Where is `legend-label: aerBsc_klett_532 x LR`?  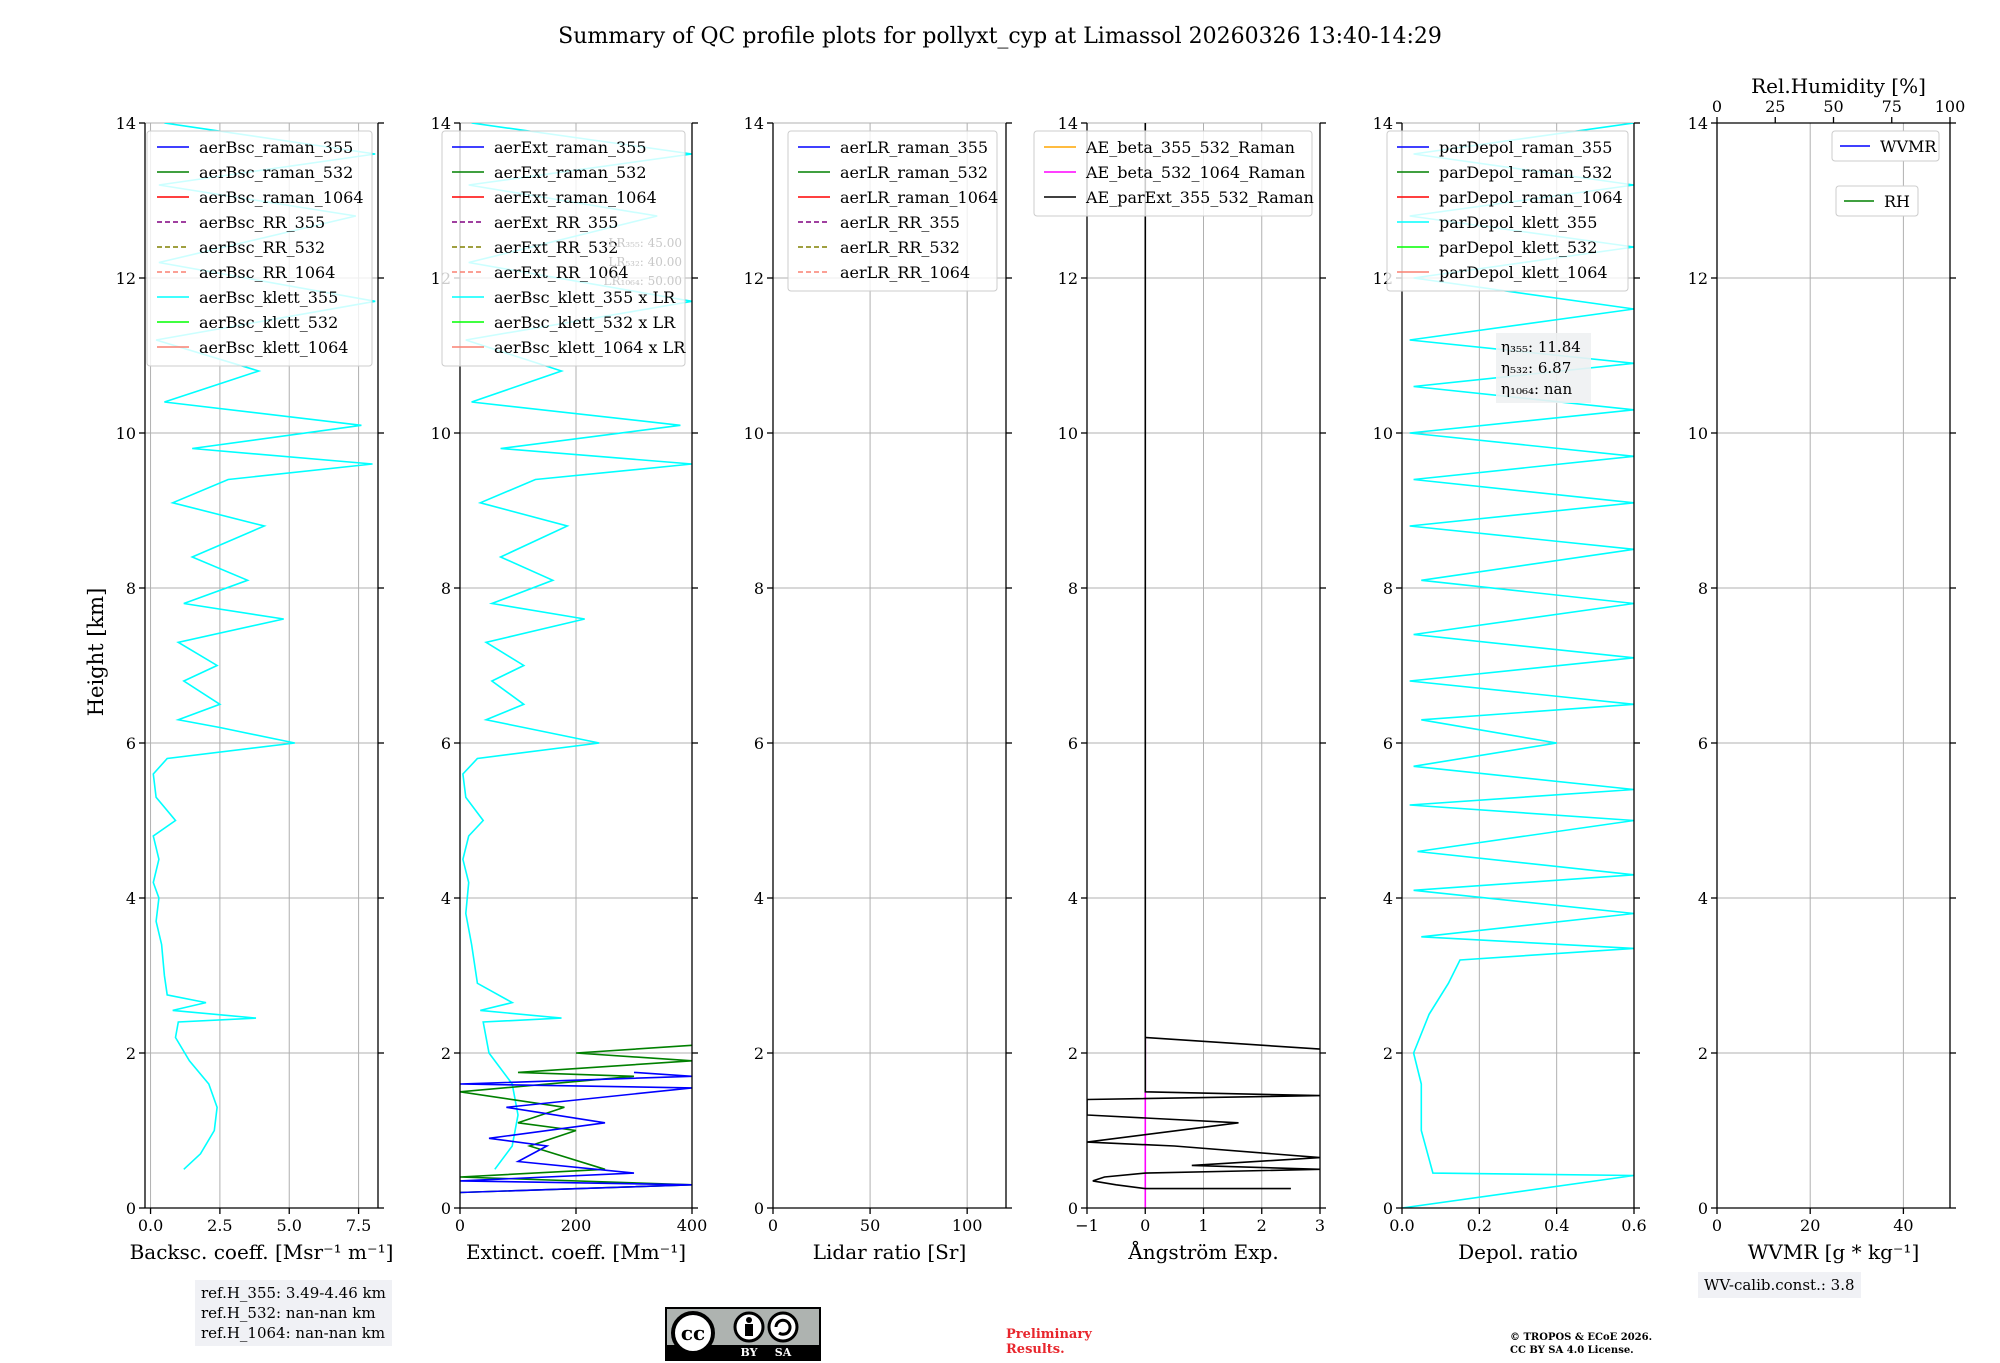
legend-label: aerBsc_klett_532 x LR is located at coordinates (585, 322).